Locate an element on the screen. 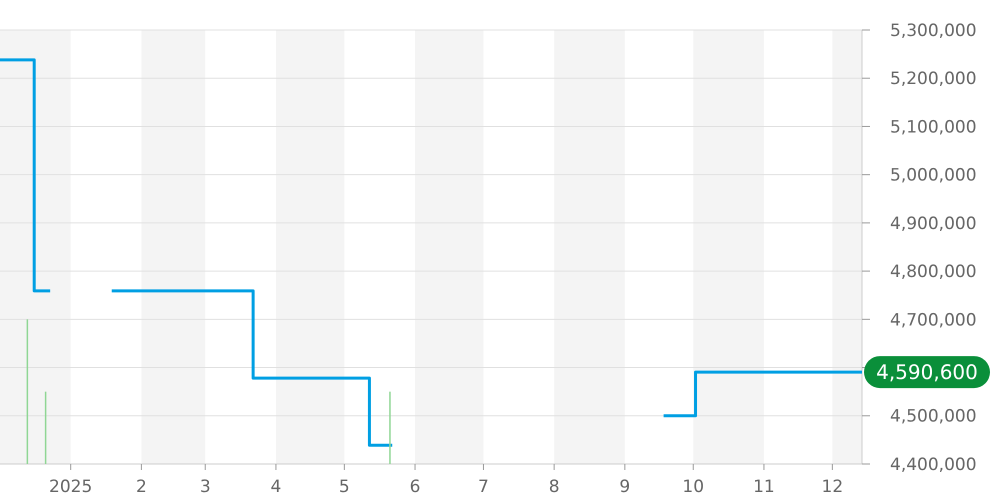 The height and width of the screenshot is (500, 1000). y-tick-label: 5,100,000 is located at coordinates (933, 127).